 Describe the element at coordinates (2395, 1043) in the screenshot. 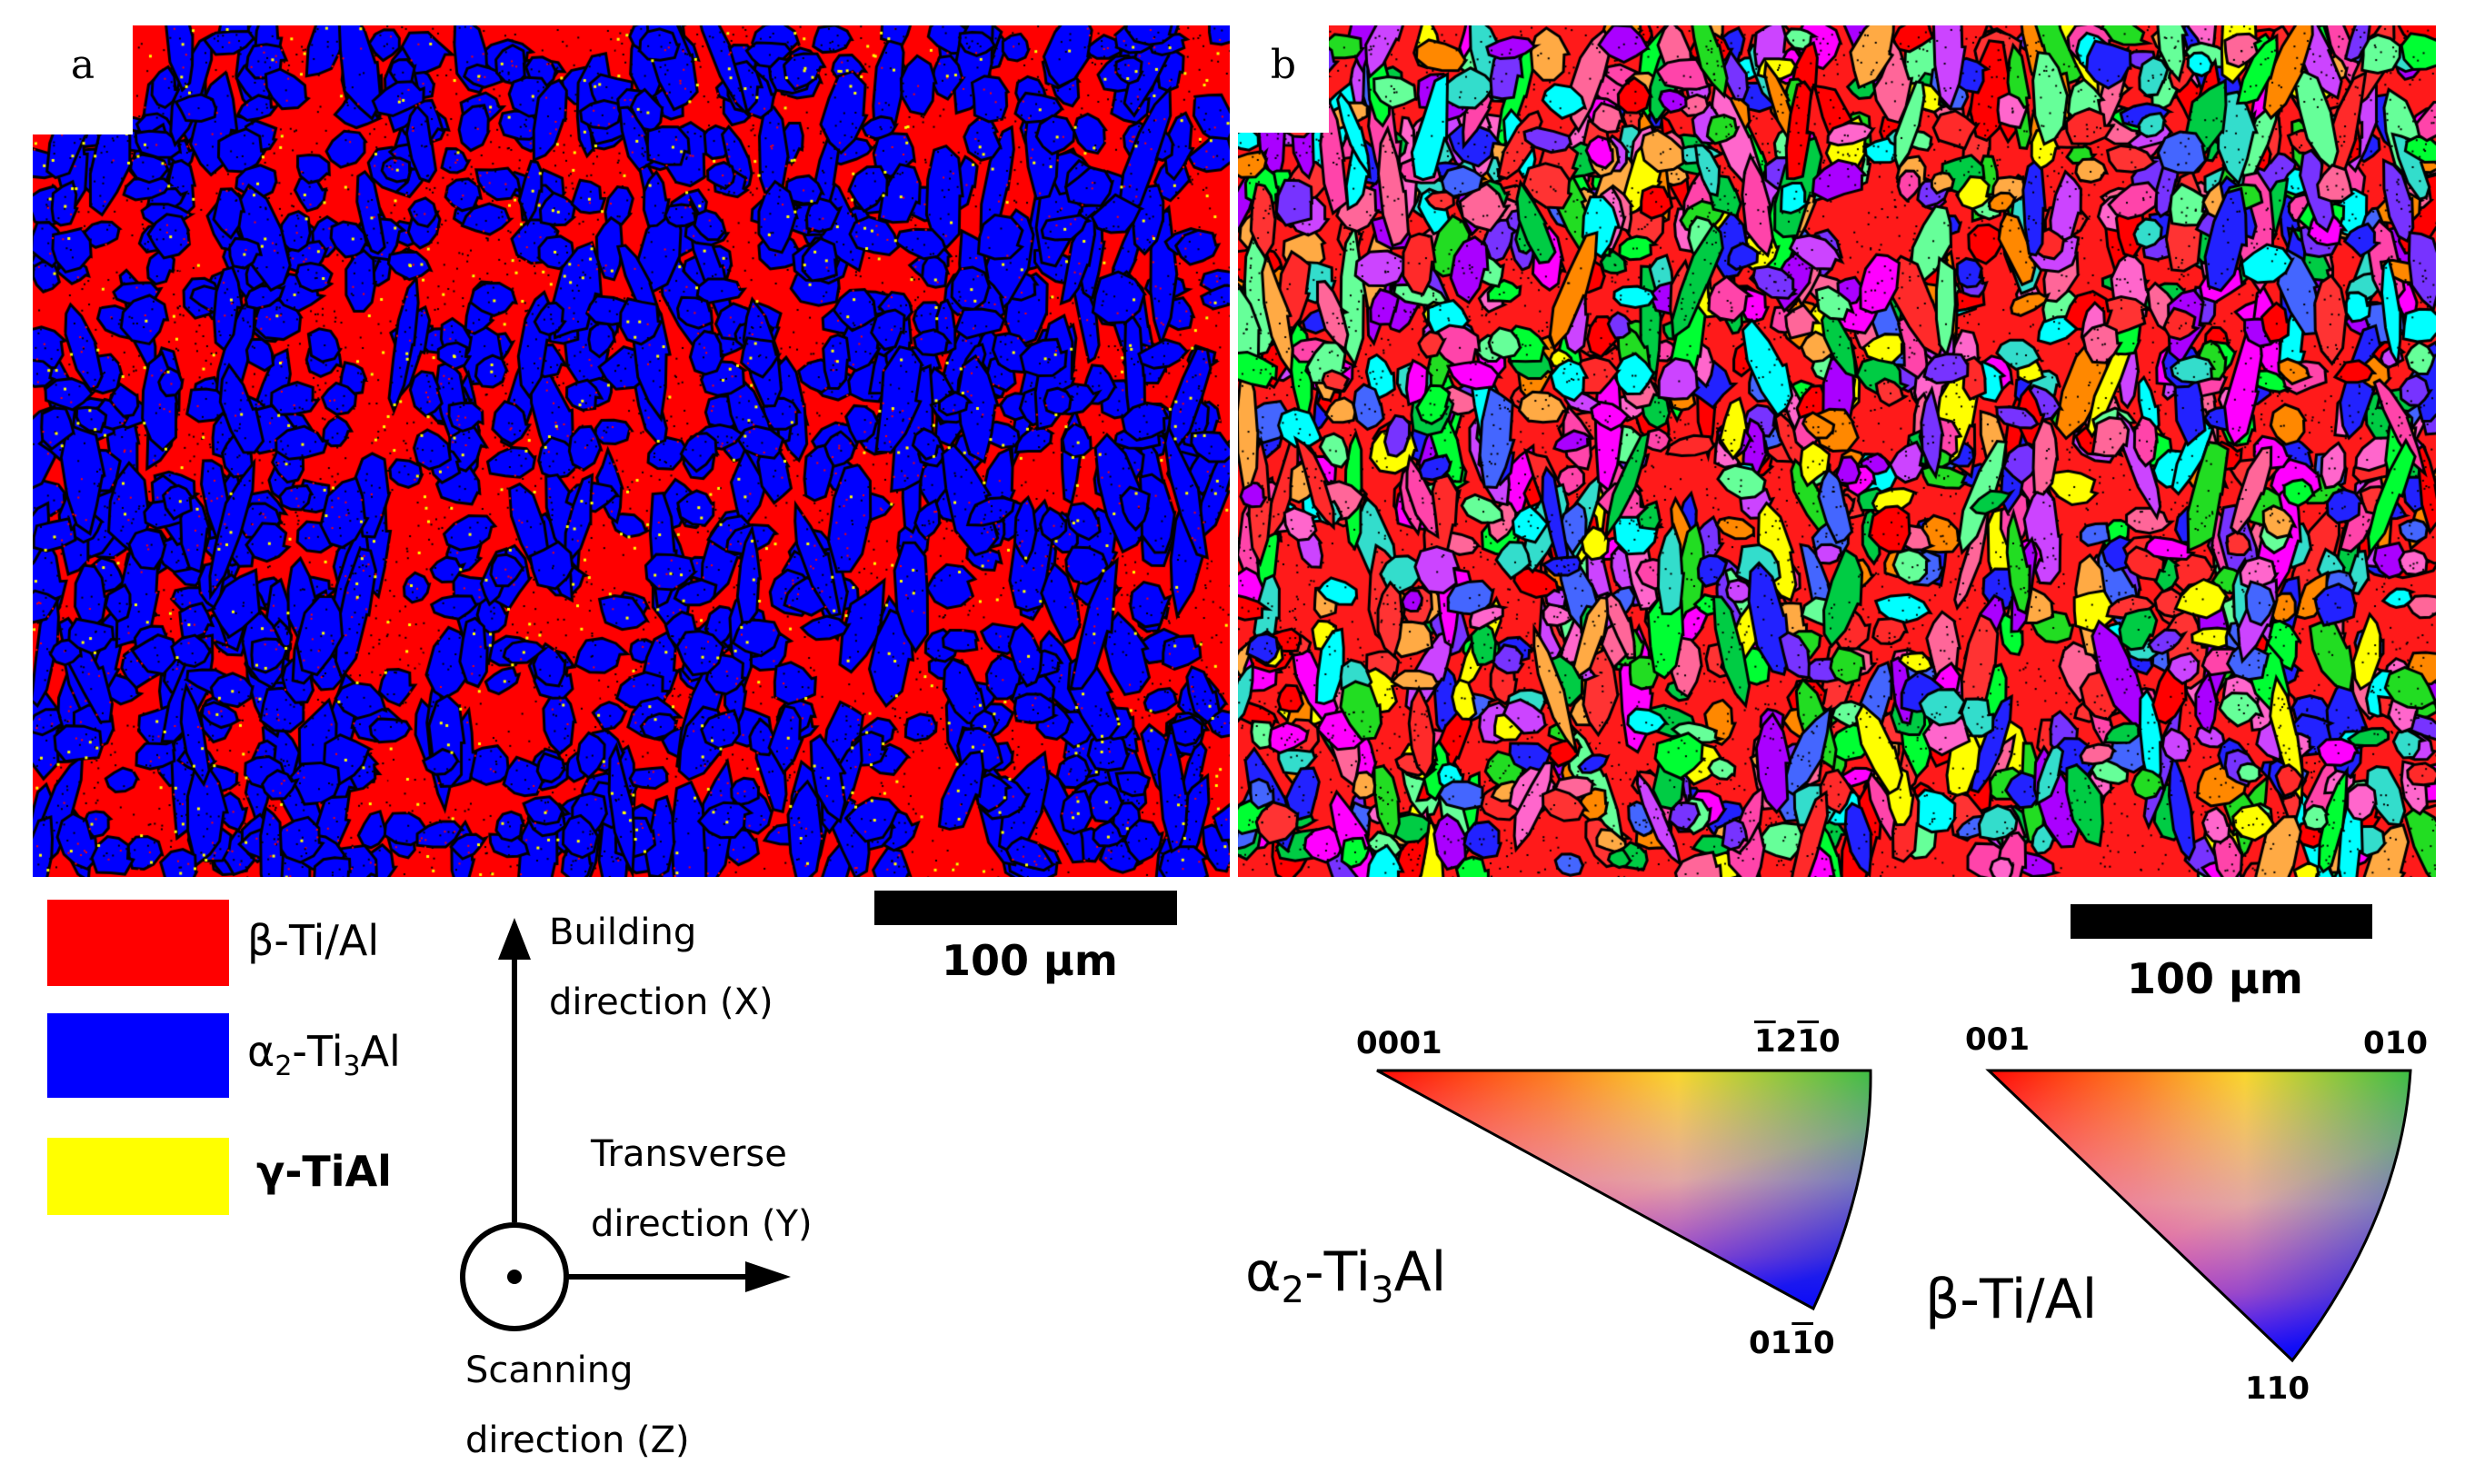

I see `ipf-beta-corner-010: 010` at that location.